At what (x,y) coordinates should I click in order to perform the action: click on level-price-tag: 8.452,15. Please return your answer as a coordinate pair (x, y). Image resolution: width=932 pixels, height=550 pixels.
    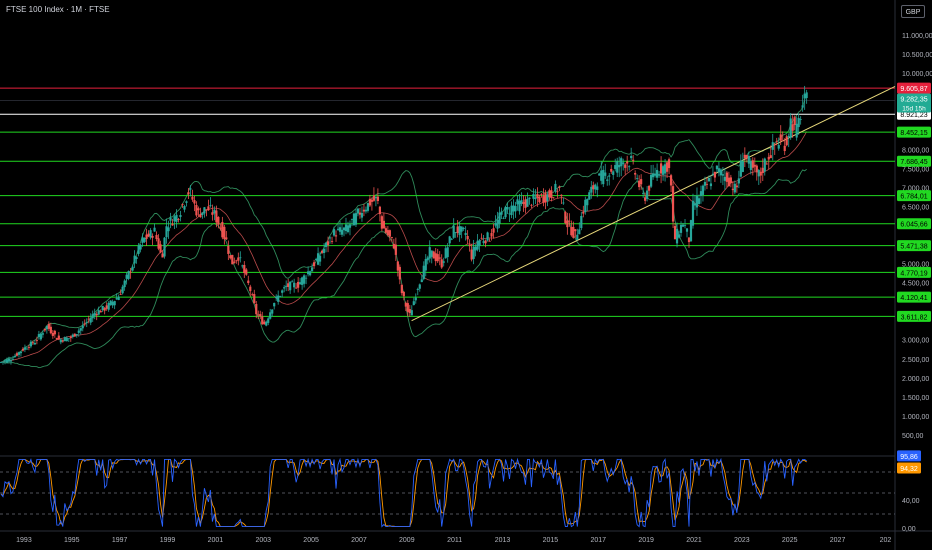
    Looking at the image, I should click on (913, 133).